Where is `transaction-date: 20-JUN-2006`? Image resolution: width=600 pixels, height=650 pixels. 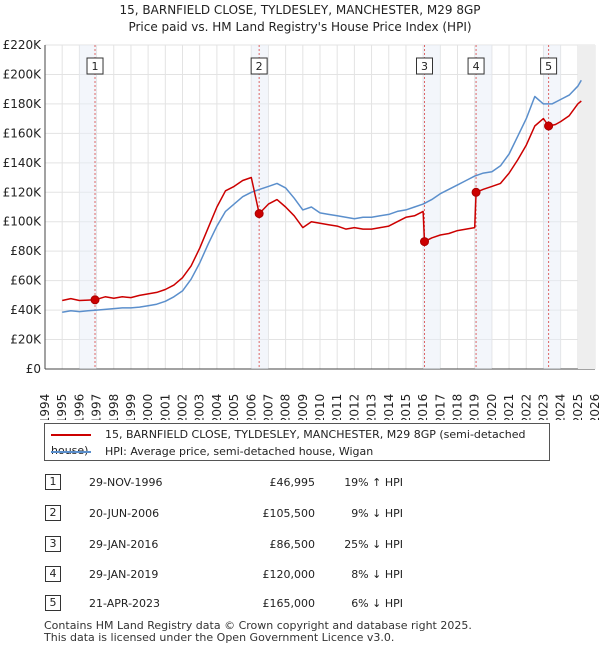 transaction-date: 20-JUN-2006 is located at coordinates (124, 513).